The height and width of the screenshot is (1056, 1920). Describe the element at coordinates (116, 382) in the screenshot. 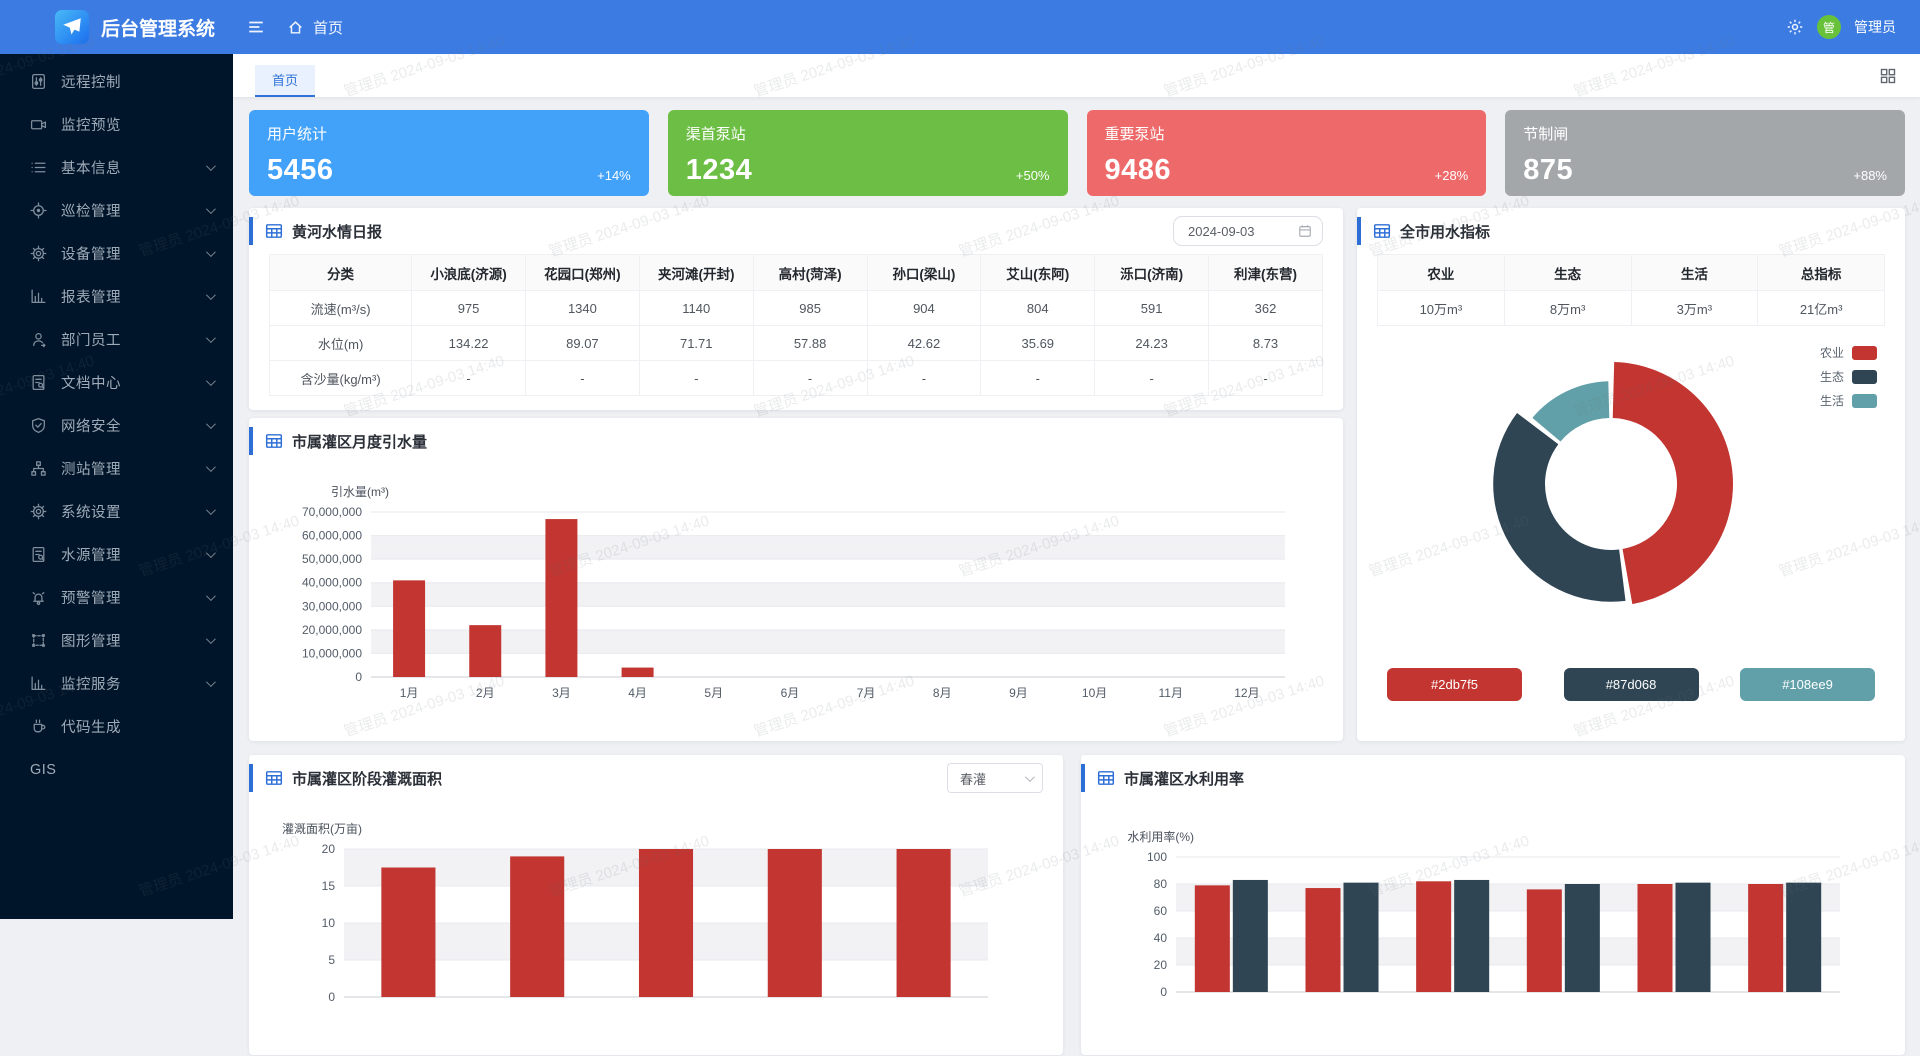

I see `sidebar-item-document: 文档中心` at that location.